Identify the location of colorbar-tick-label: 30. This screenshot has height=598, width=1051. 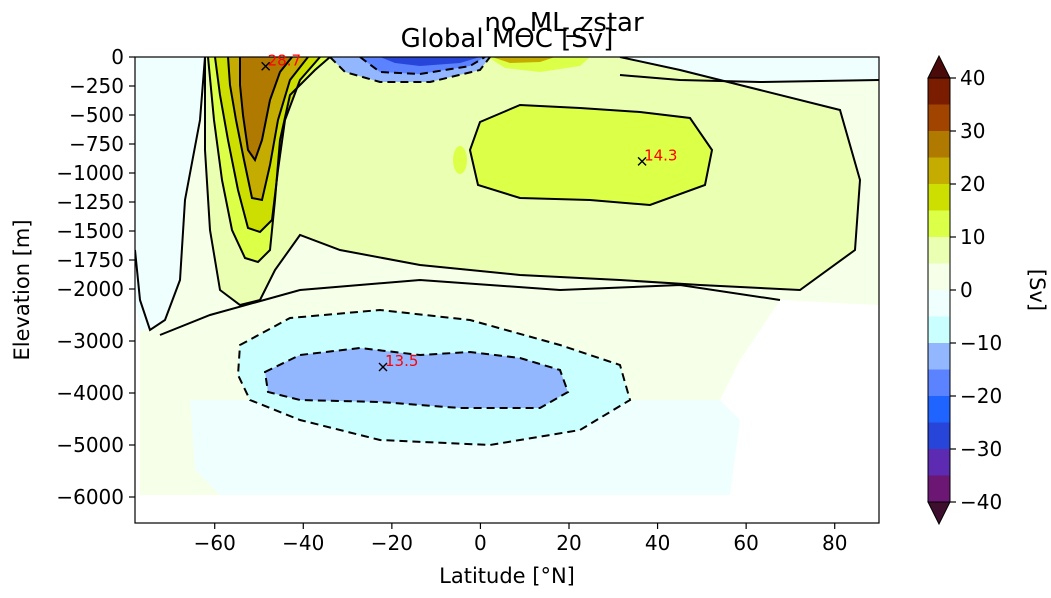
(972, 131).